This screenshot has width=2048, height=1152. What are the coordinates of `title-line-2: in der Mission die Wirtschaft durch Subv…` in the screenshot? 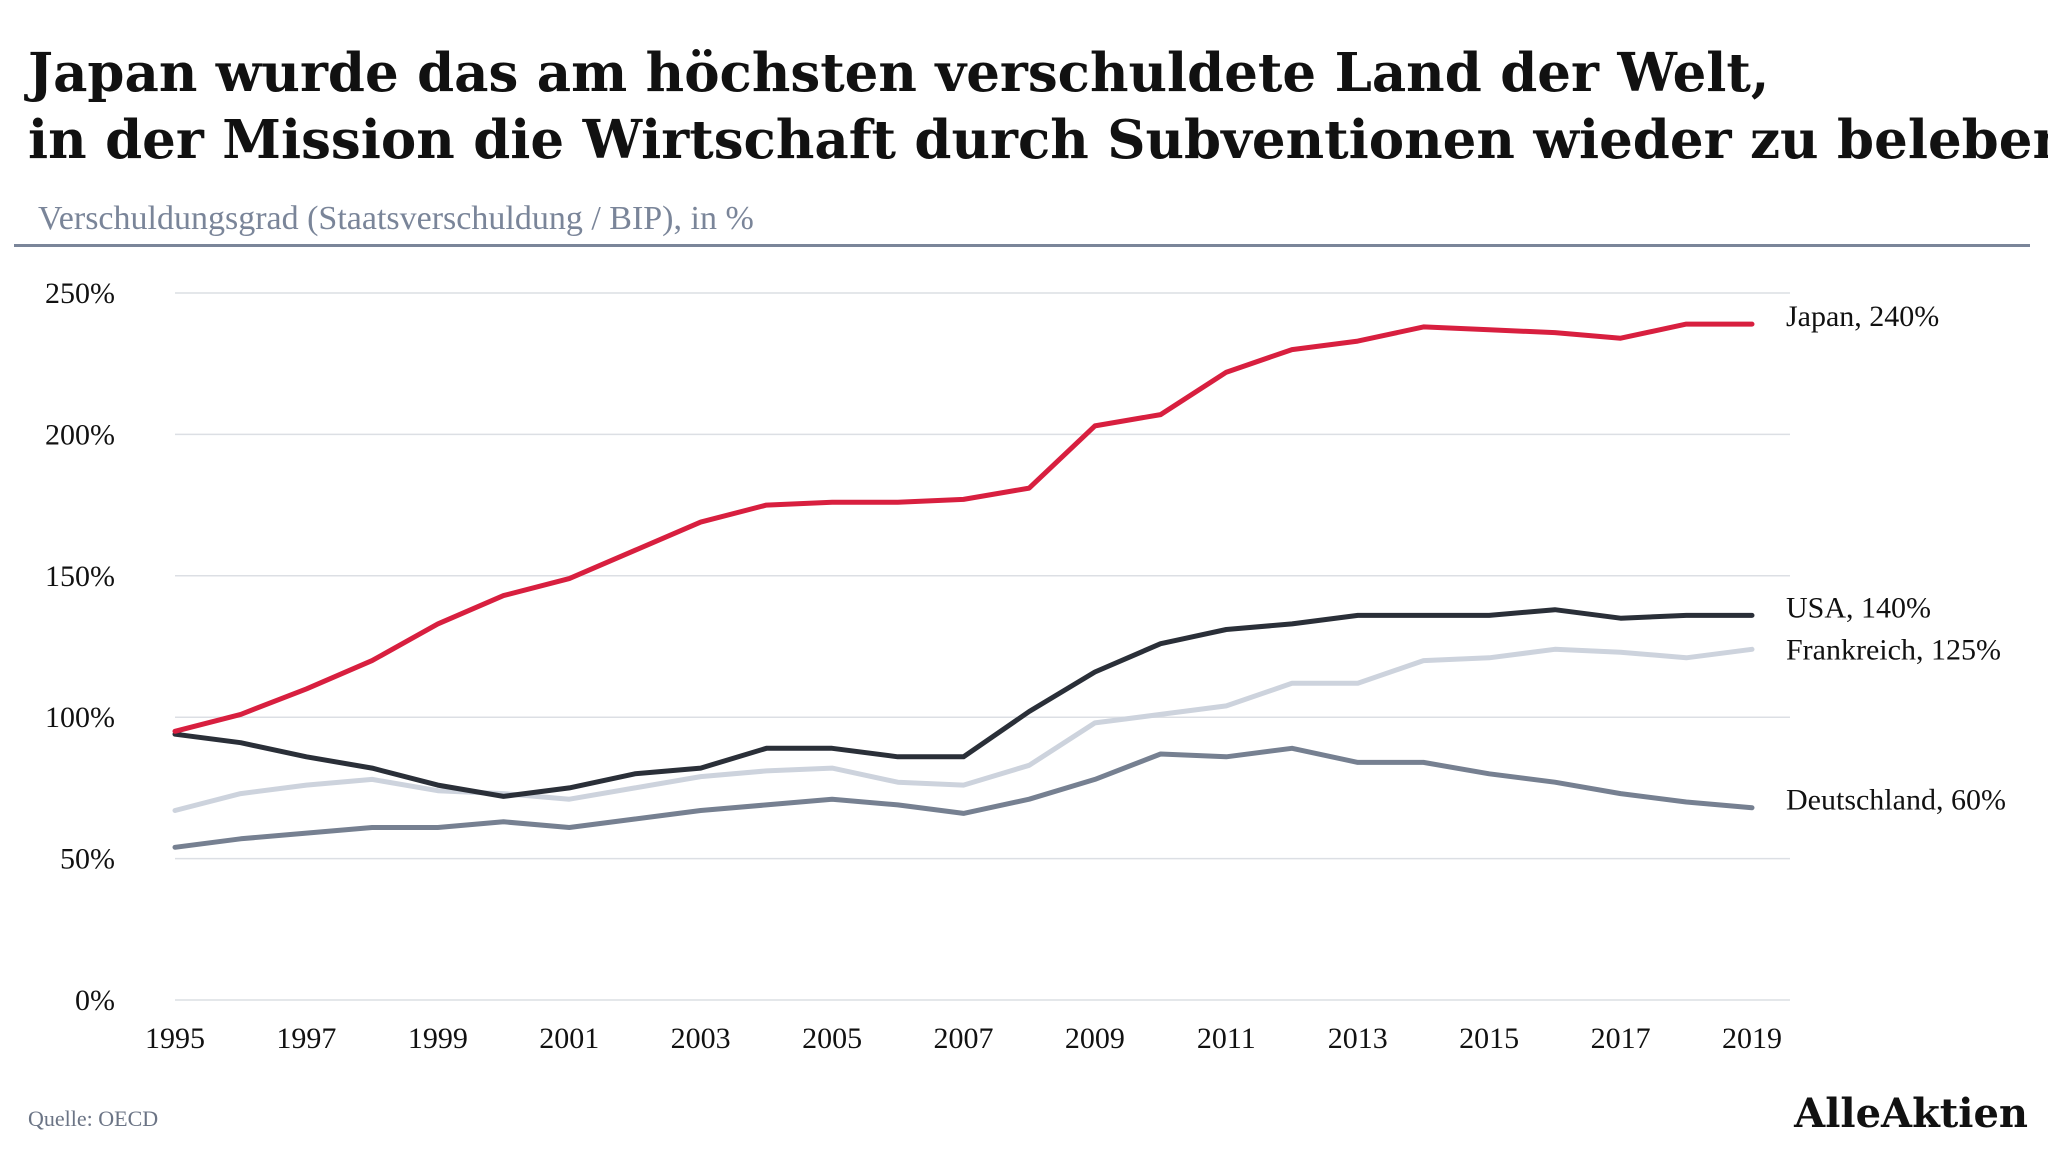 It's located at (1038, 140).